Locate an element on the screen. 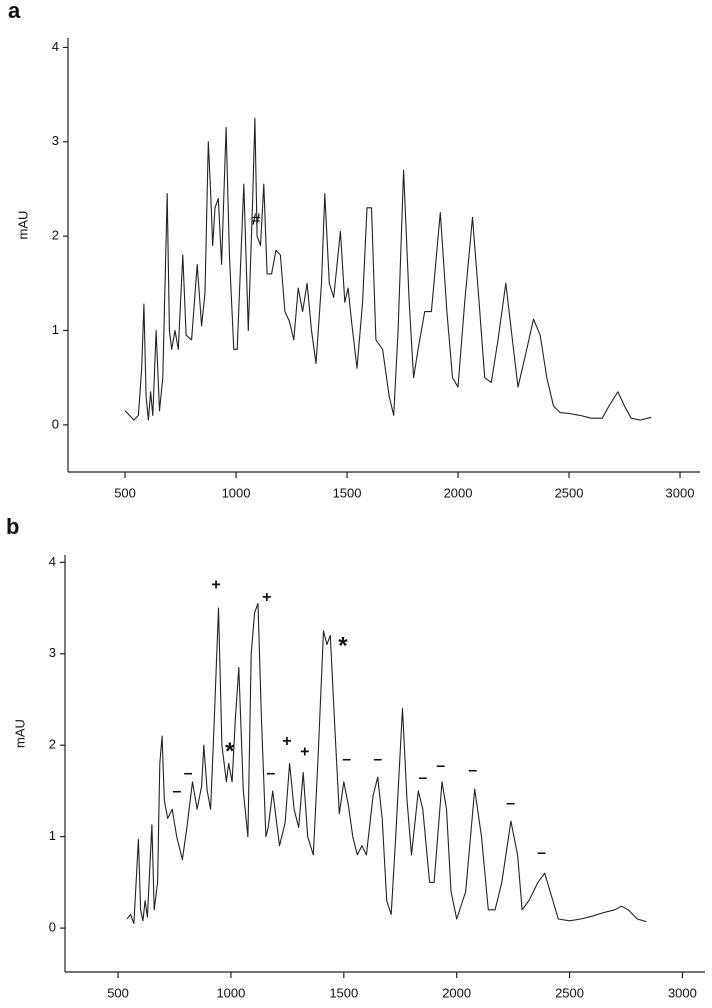 The width and height of the screenshot is (712, 1008). peak-annotation: # is located at coordinates (256, 219).